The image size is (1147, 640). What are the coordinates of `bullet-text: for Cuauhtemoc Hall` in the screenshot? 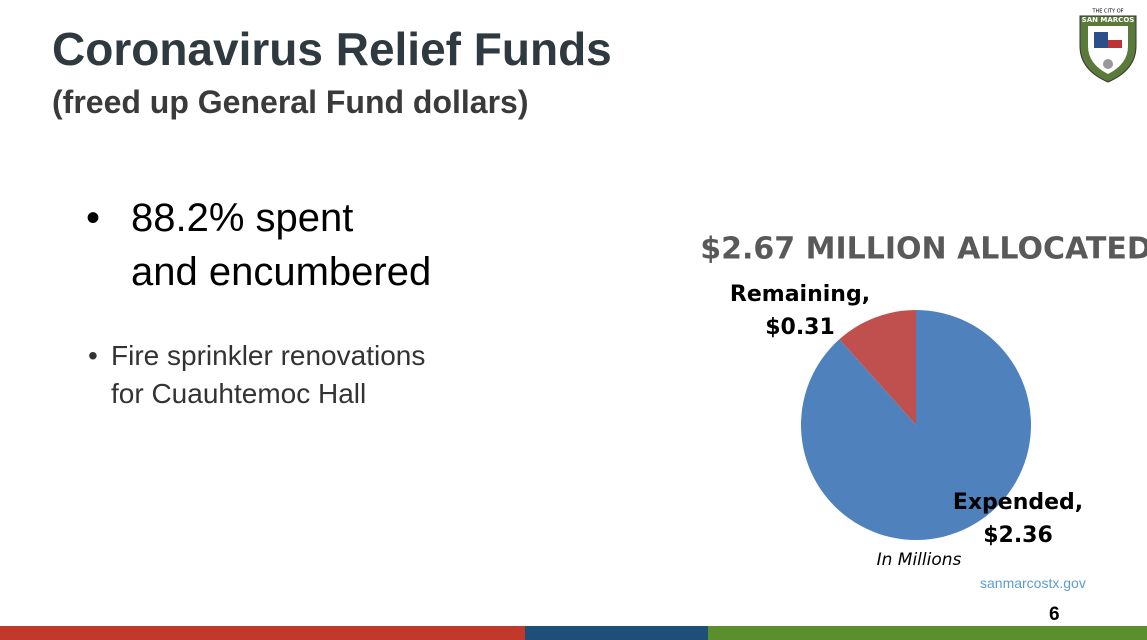 It's located at (239, 393).